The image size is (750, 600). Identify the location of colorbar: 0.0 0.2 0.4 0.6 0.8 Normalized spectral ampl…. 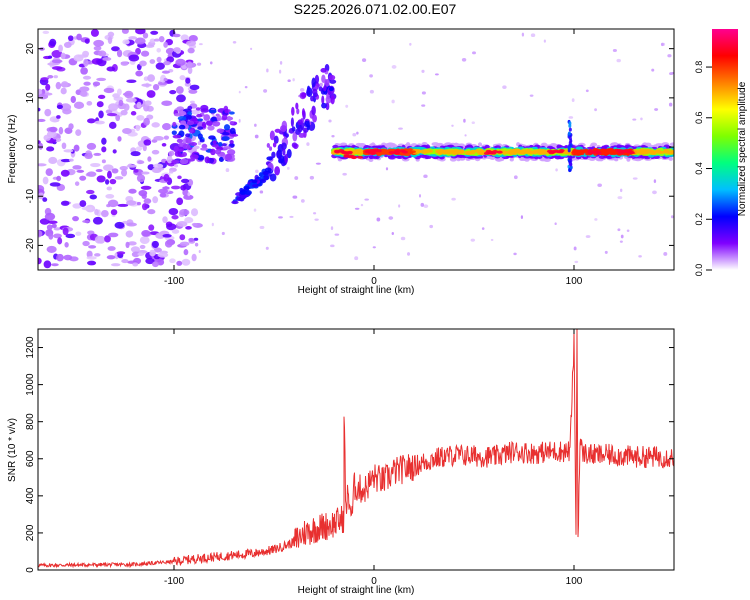
(721, 152).